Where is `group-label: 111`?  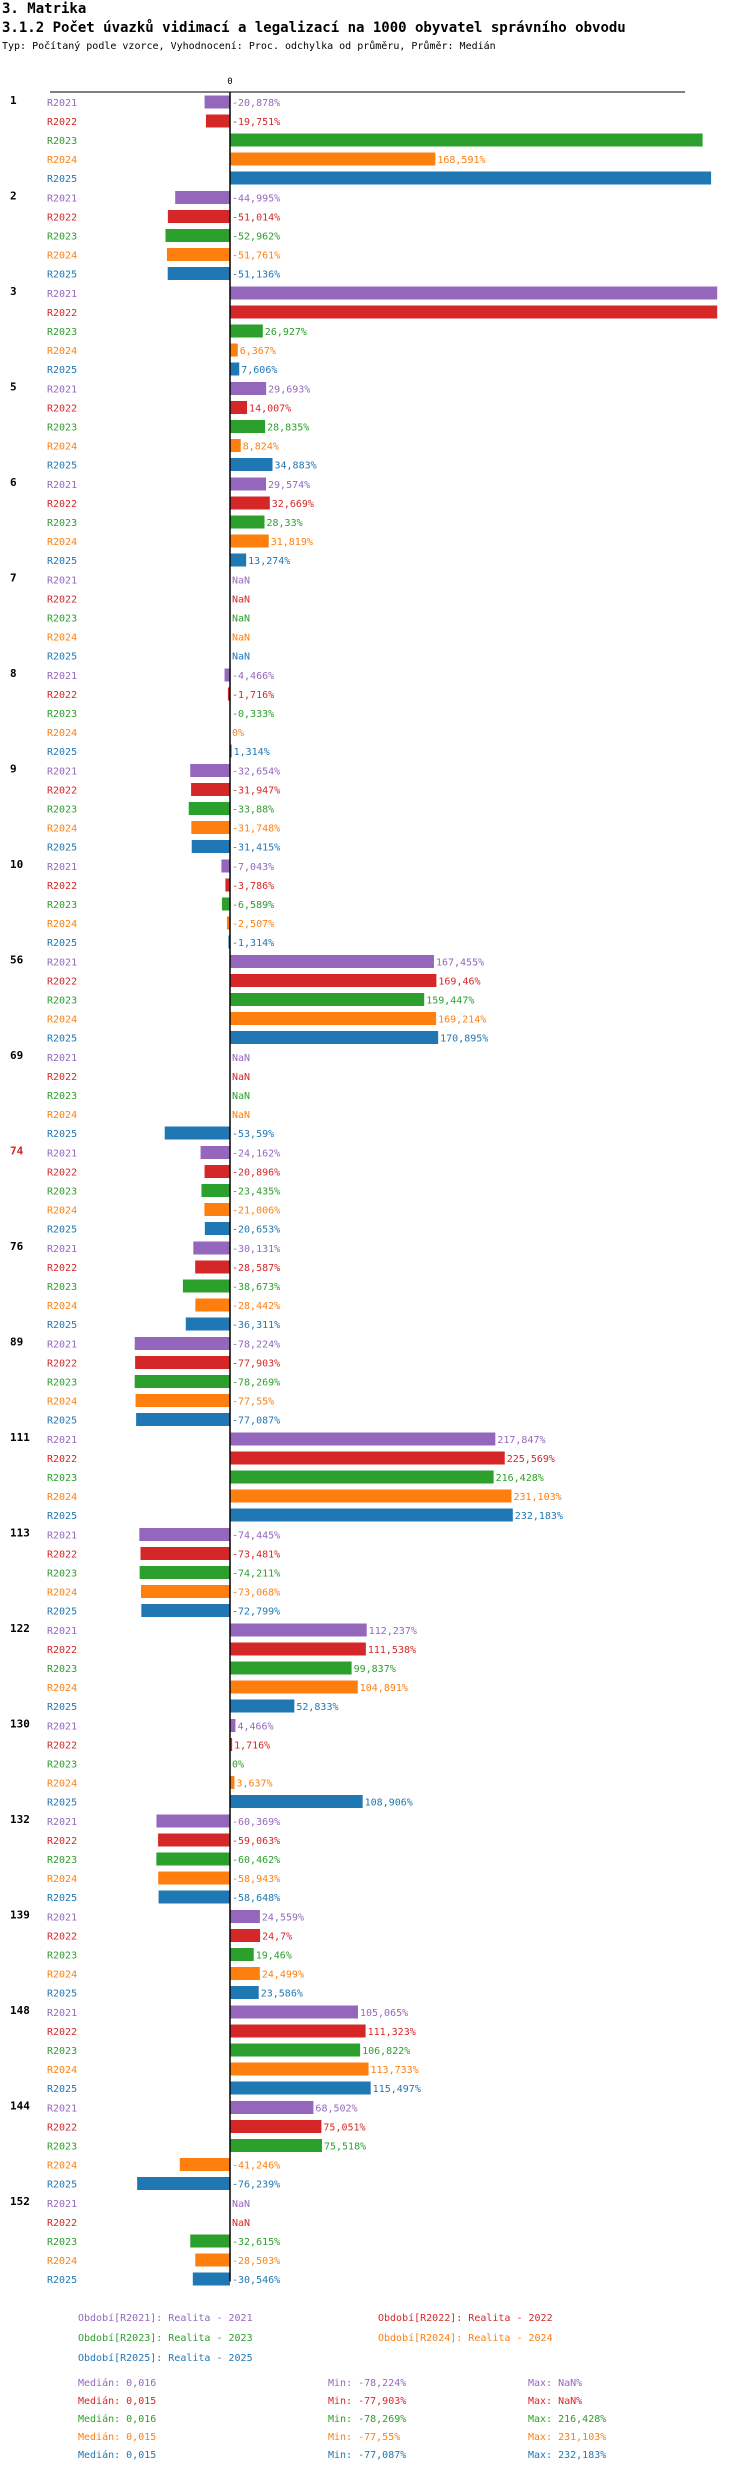
group-label: 111 is located at coordinates (20, 1437).